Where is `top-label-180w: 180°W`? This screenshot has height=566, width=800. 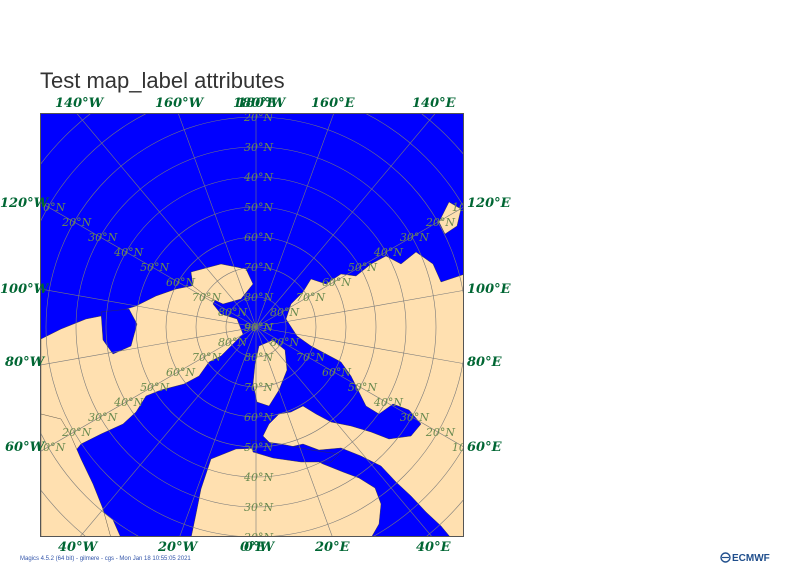
top-label-180w: 180°W is located at coordinates (261, 103).